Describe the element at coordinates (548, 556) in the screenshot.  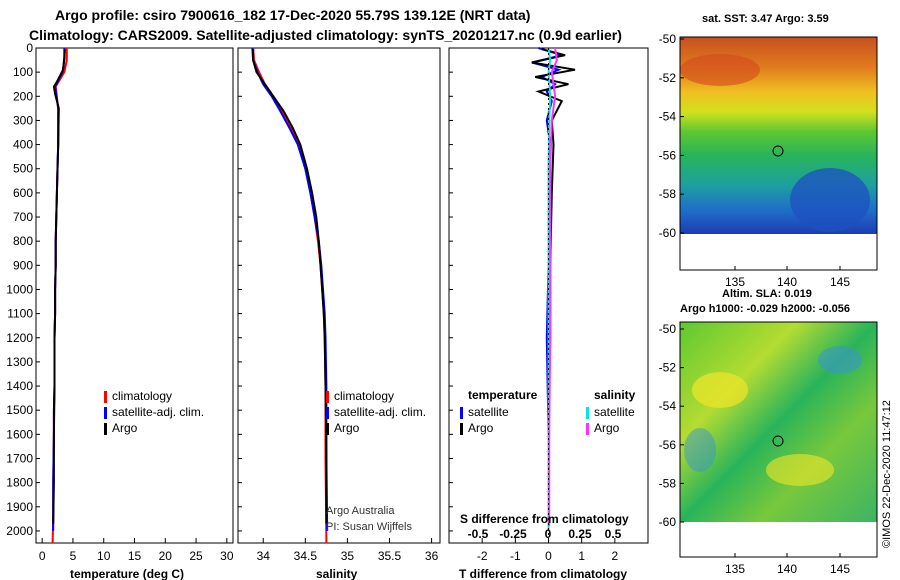
I see `difference-xtick-label: 0` at that location.